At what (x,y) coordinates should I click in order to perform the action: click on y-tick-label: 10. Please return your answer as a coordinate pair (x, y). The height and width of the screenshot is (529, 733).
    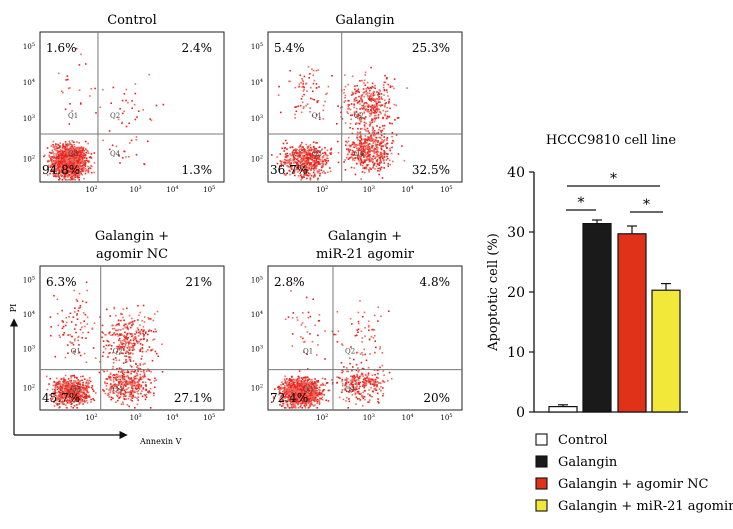
    Looking at the image, I should click on (516, 353).